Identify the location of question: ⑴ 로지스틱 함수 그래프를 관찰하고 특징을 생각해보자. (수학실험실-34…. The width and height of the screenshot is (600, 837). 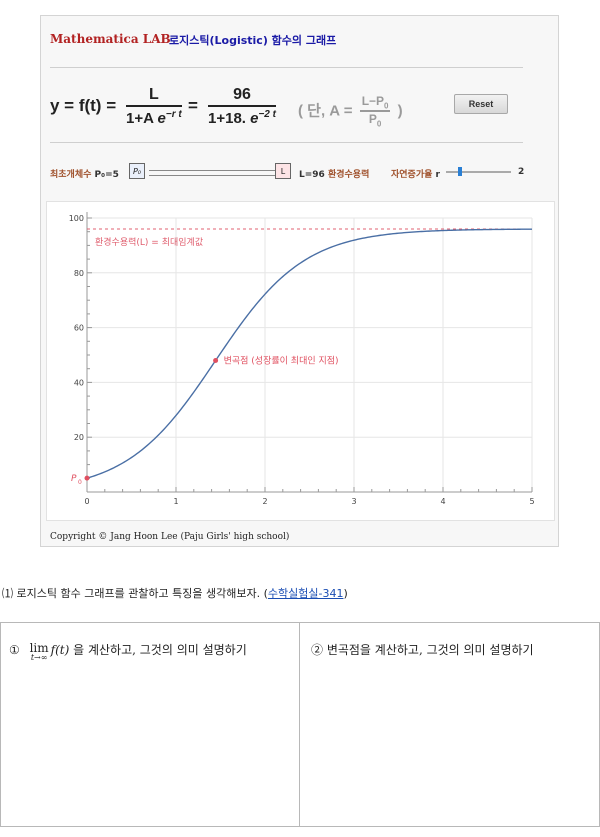
(175, 593).